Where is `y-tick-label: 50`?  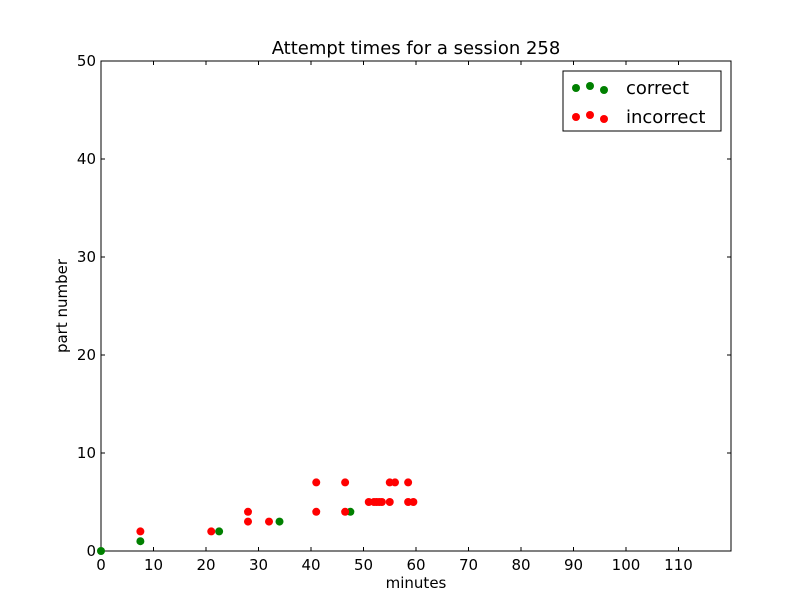
y-tick-label: 50 is located at coordinates (86, 61).